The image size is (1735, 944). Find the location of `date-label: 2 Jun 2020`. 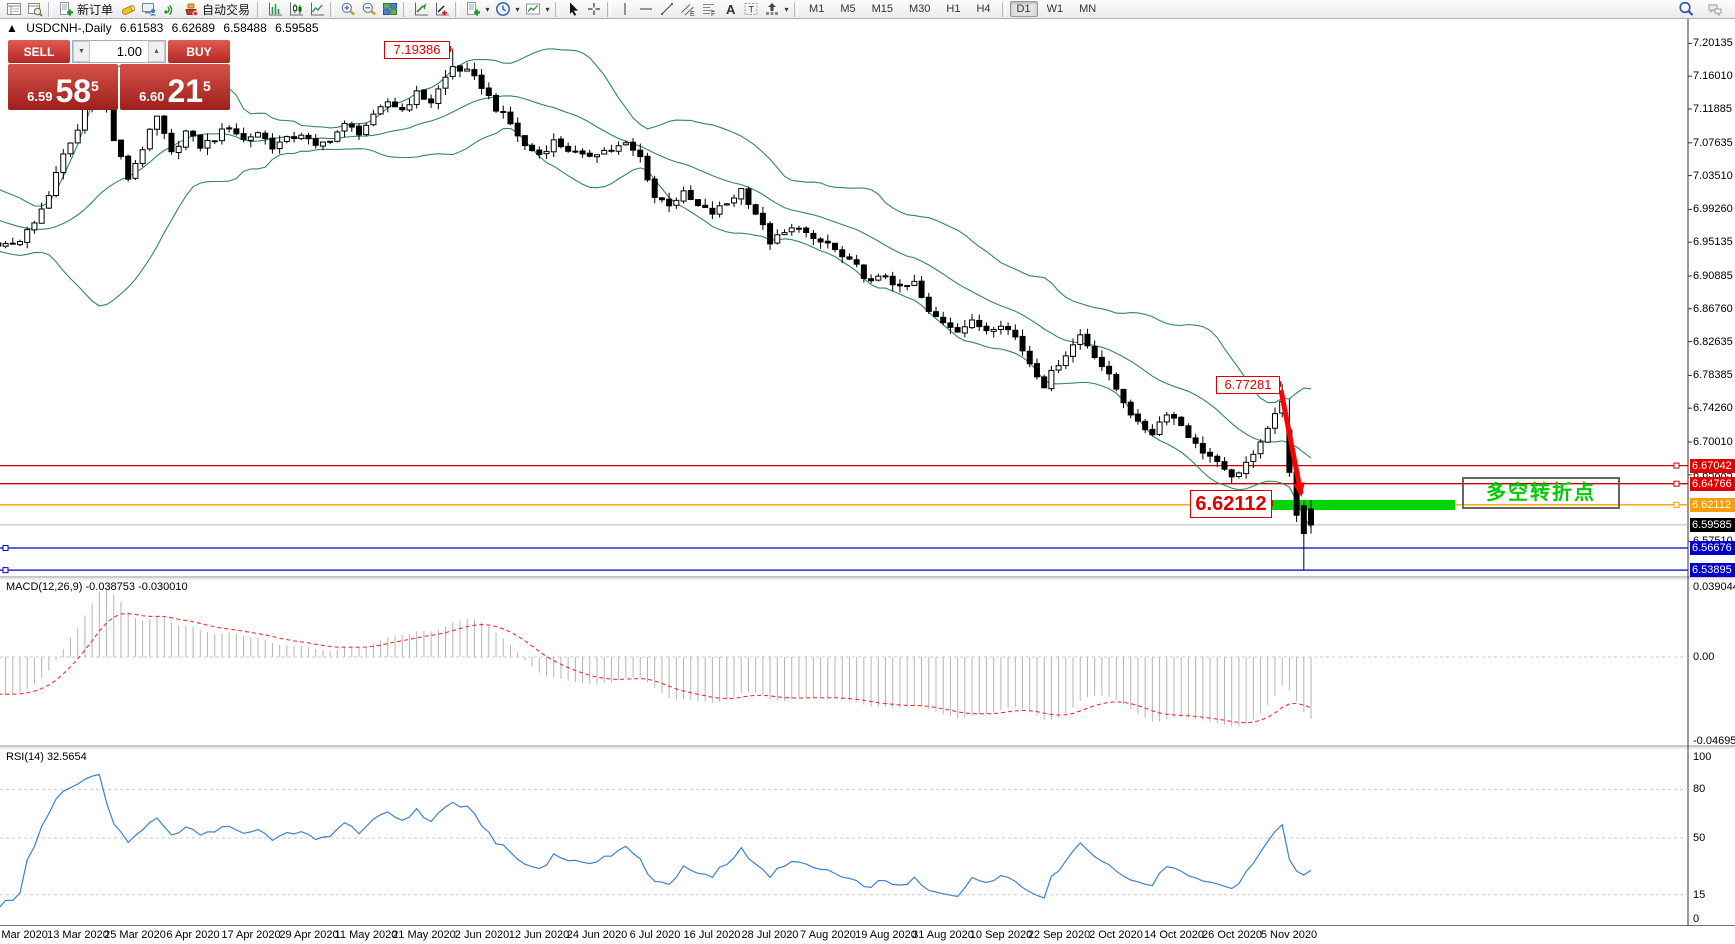

date-label: 2 Jun 2020 is located at coordinates (482, 935).